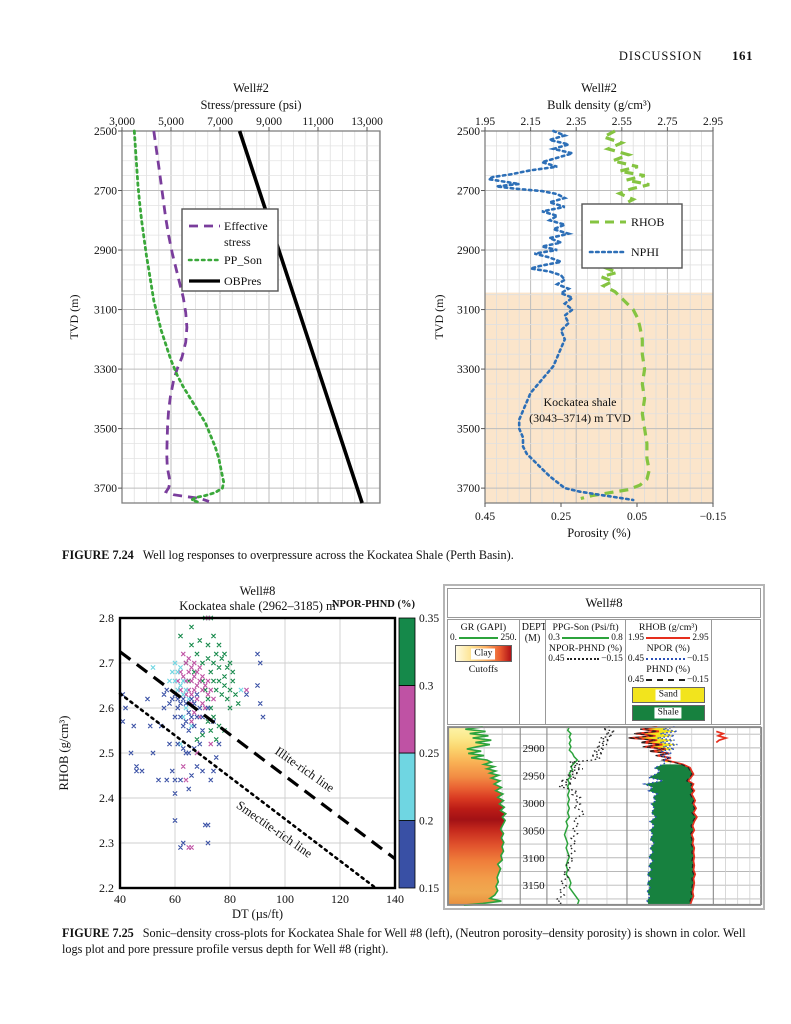 Image resolution: width=791 pixels, height=1024 pixels. I want to click on svg-text: 0.05, so click(637, 517).